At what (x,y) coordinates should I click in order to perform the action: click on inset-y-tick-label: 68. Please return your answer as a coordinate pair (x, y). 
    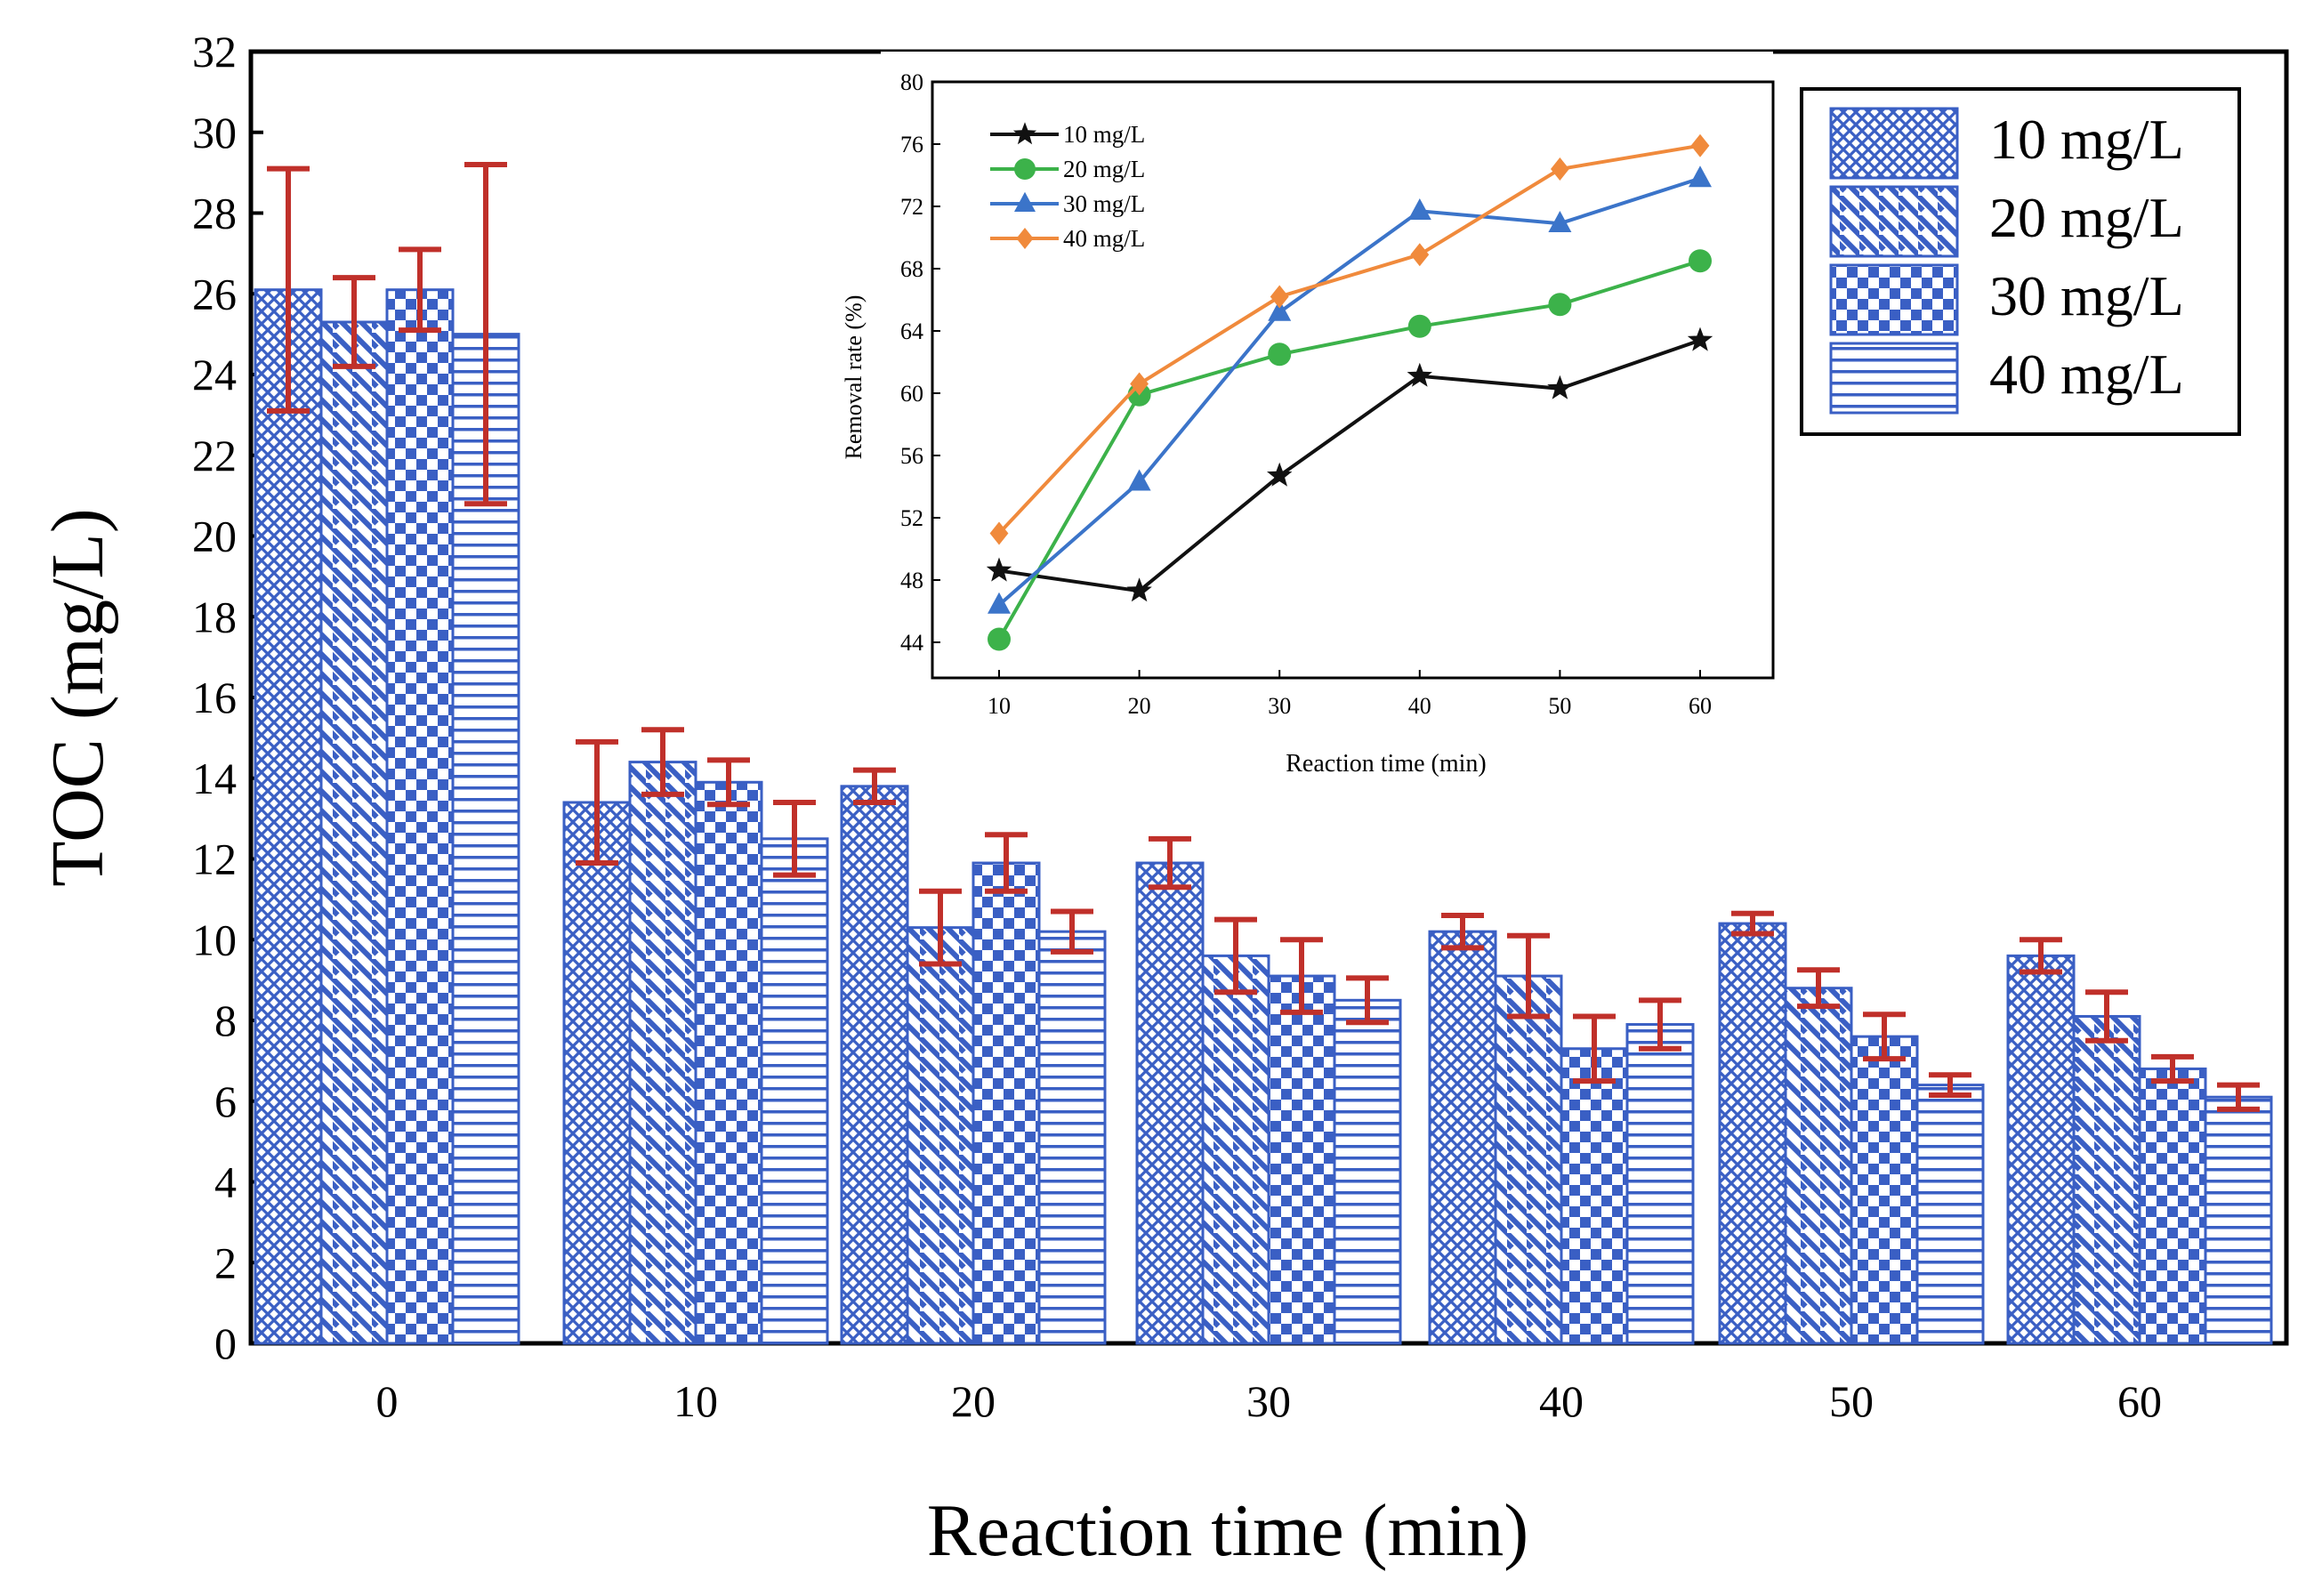
    Looking at the image, I should click on (911, 269).